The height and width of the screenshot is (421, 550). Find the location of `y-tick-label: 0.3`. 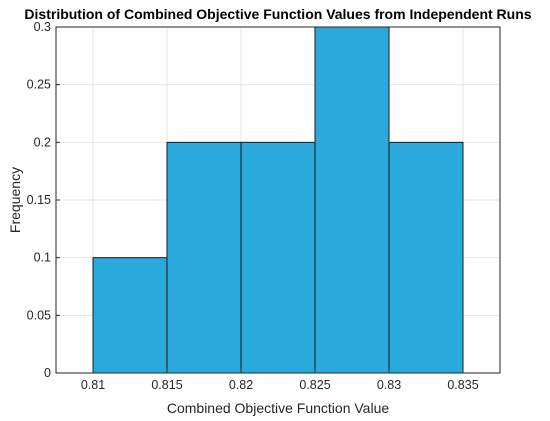

y-tick-label: 0.3 is located at coordinates (42, 27).